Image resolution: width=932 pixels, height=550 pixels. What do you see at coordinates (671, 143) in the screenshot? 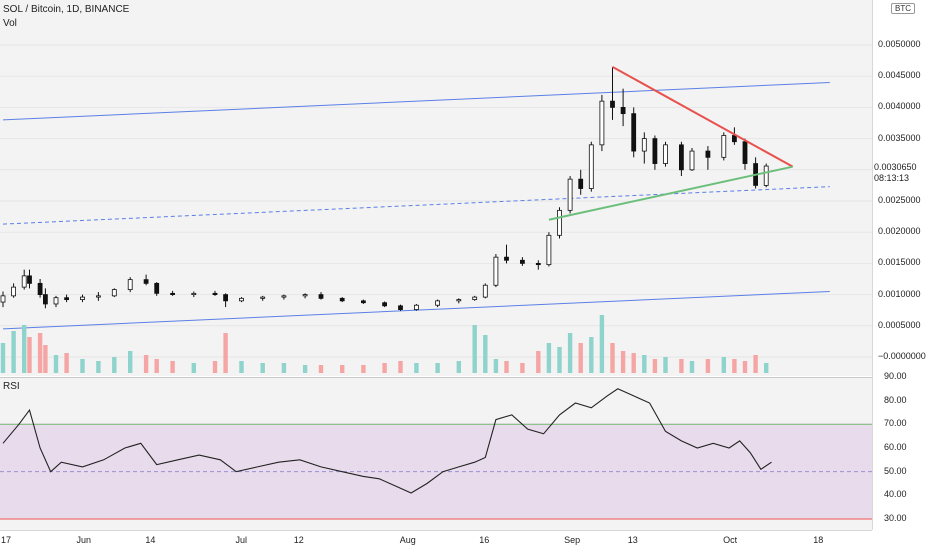
I see `triangle-pattern` at bounding box center [671, 143].